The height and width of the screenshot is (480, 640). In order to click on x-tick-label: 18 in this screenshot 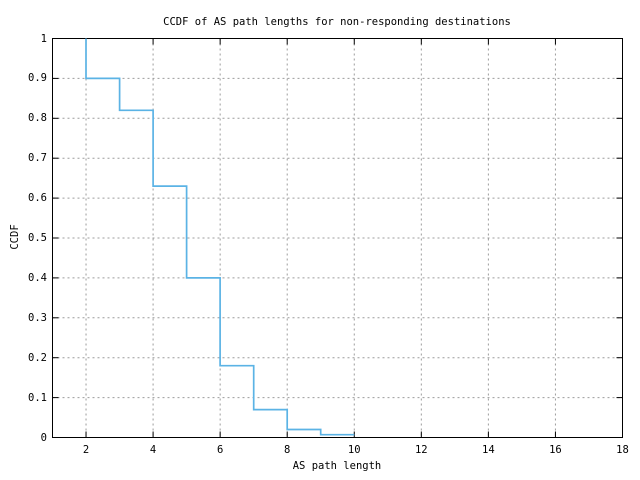, I will do `click(622, 450)`.